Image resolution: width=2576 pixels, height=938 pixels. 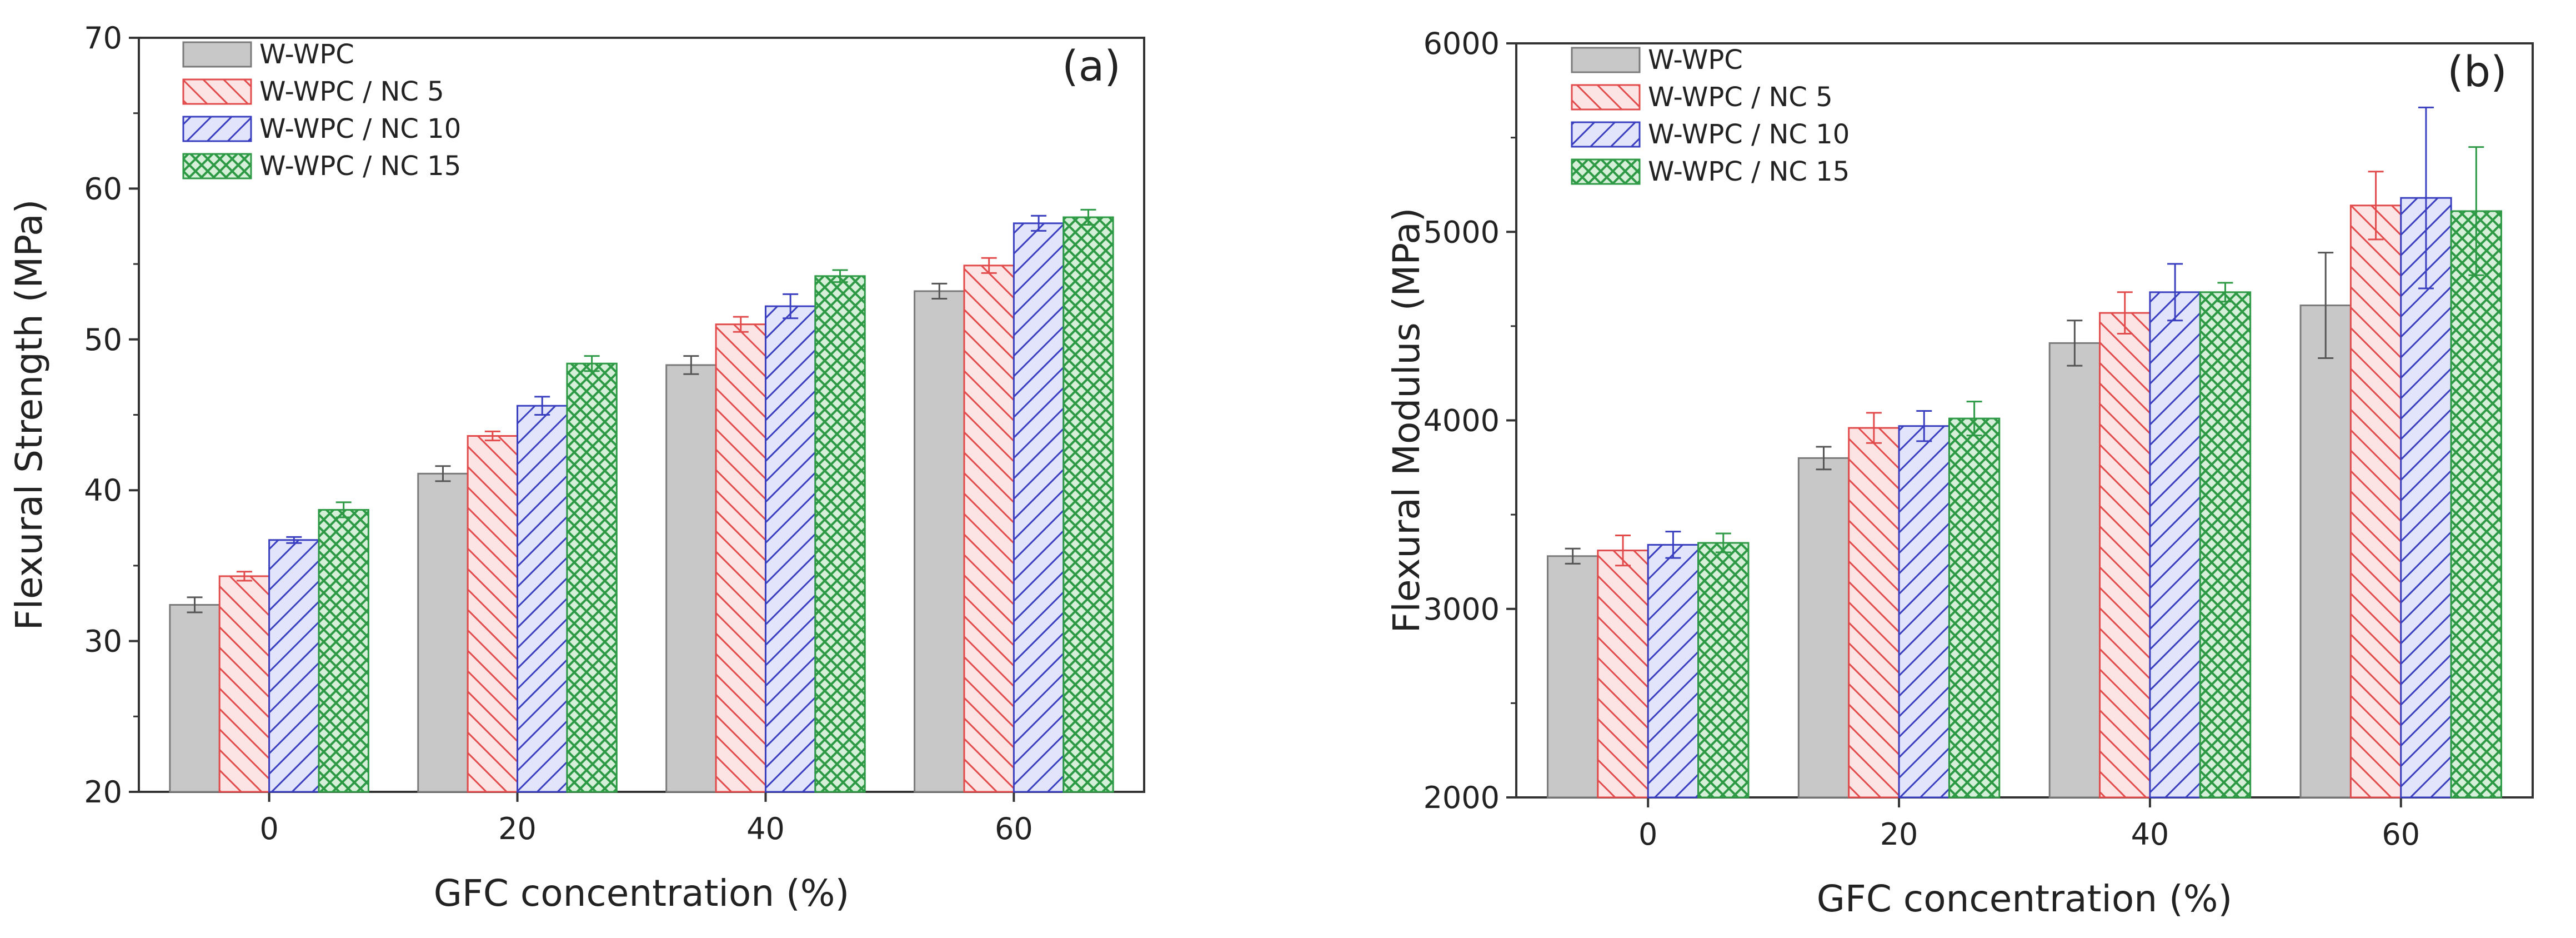 What do you see at coordinates (103, 641) in the screenshot?
I see `y-tick-label: 30` at bounding box center [103, 641].